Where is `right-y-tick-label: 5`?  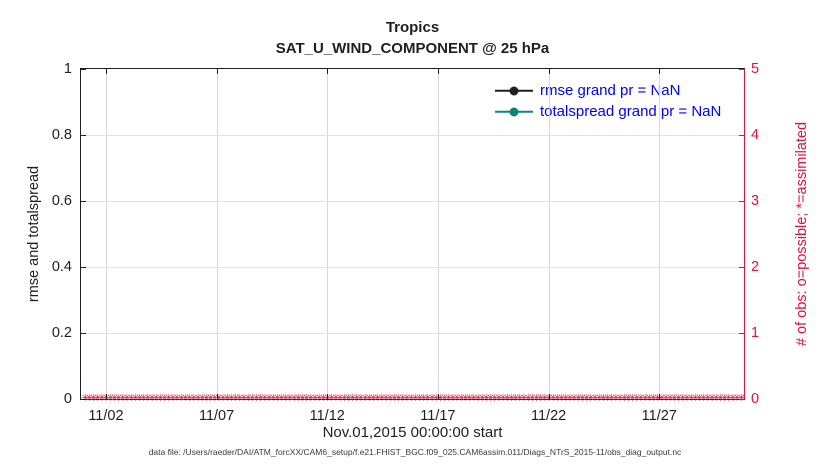
right-y-tick-label: 5 is located at coordinates (755, 69).